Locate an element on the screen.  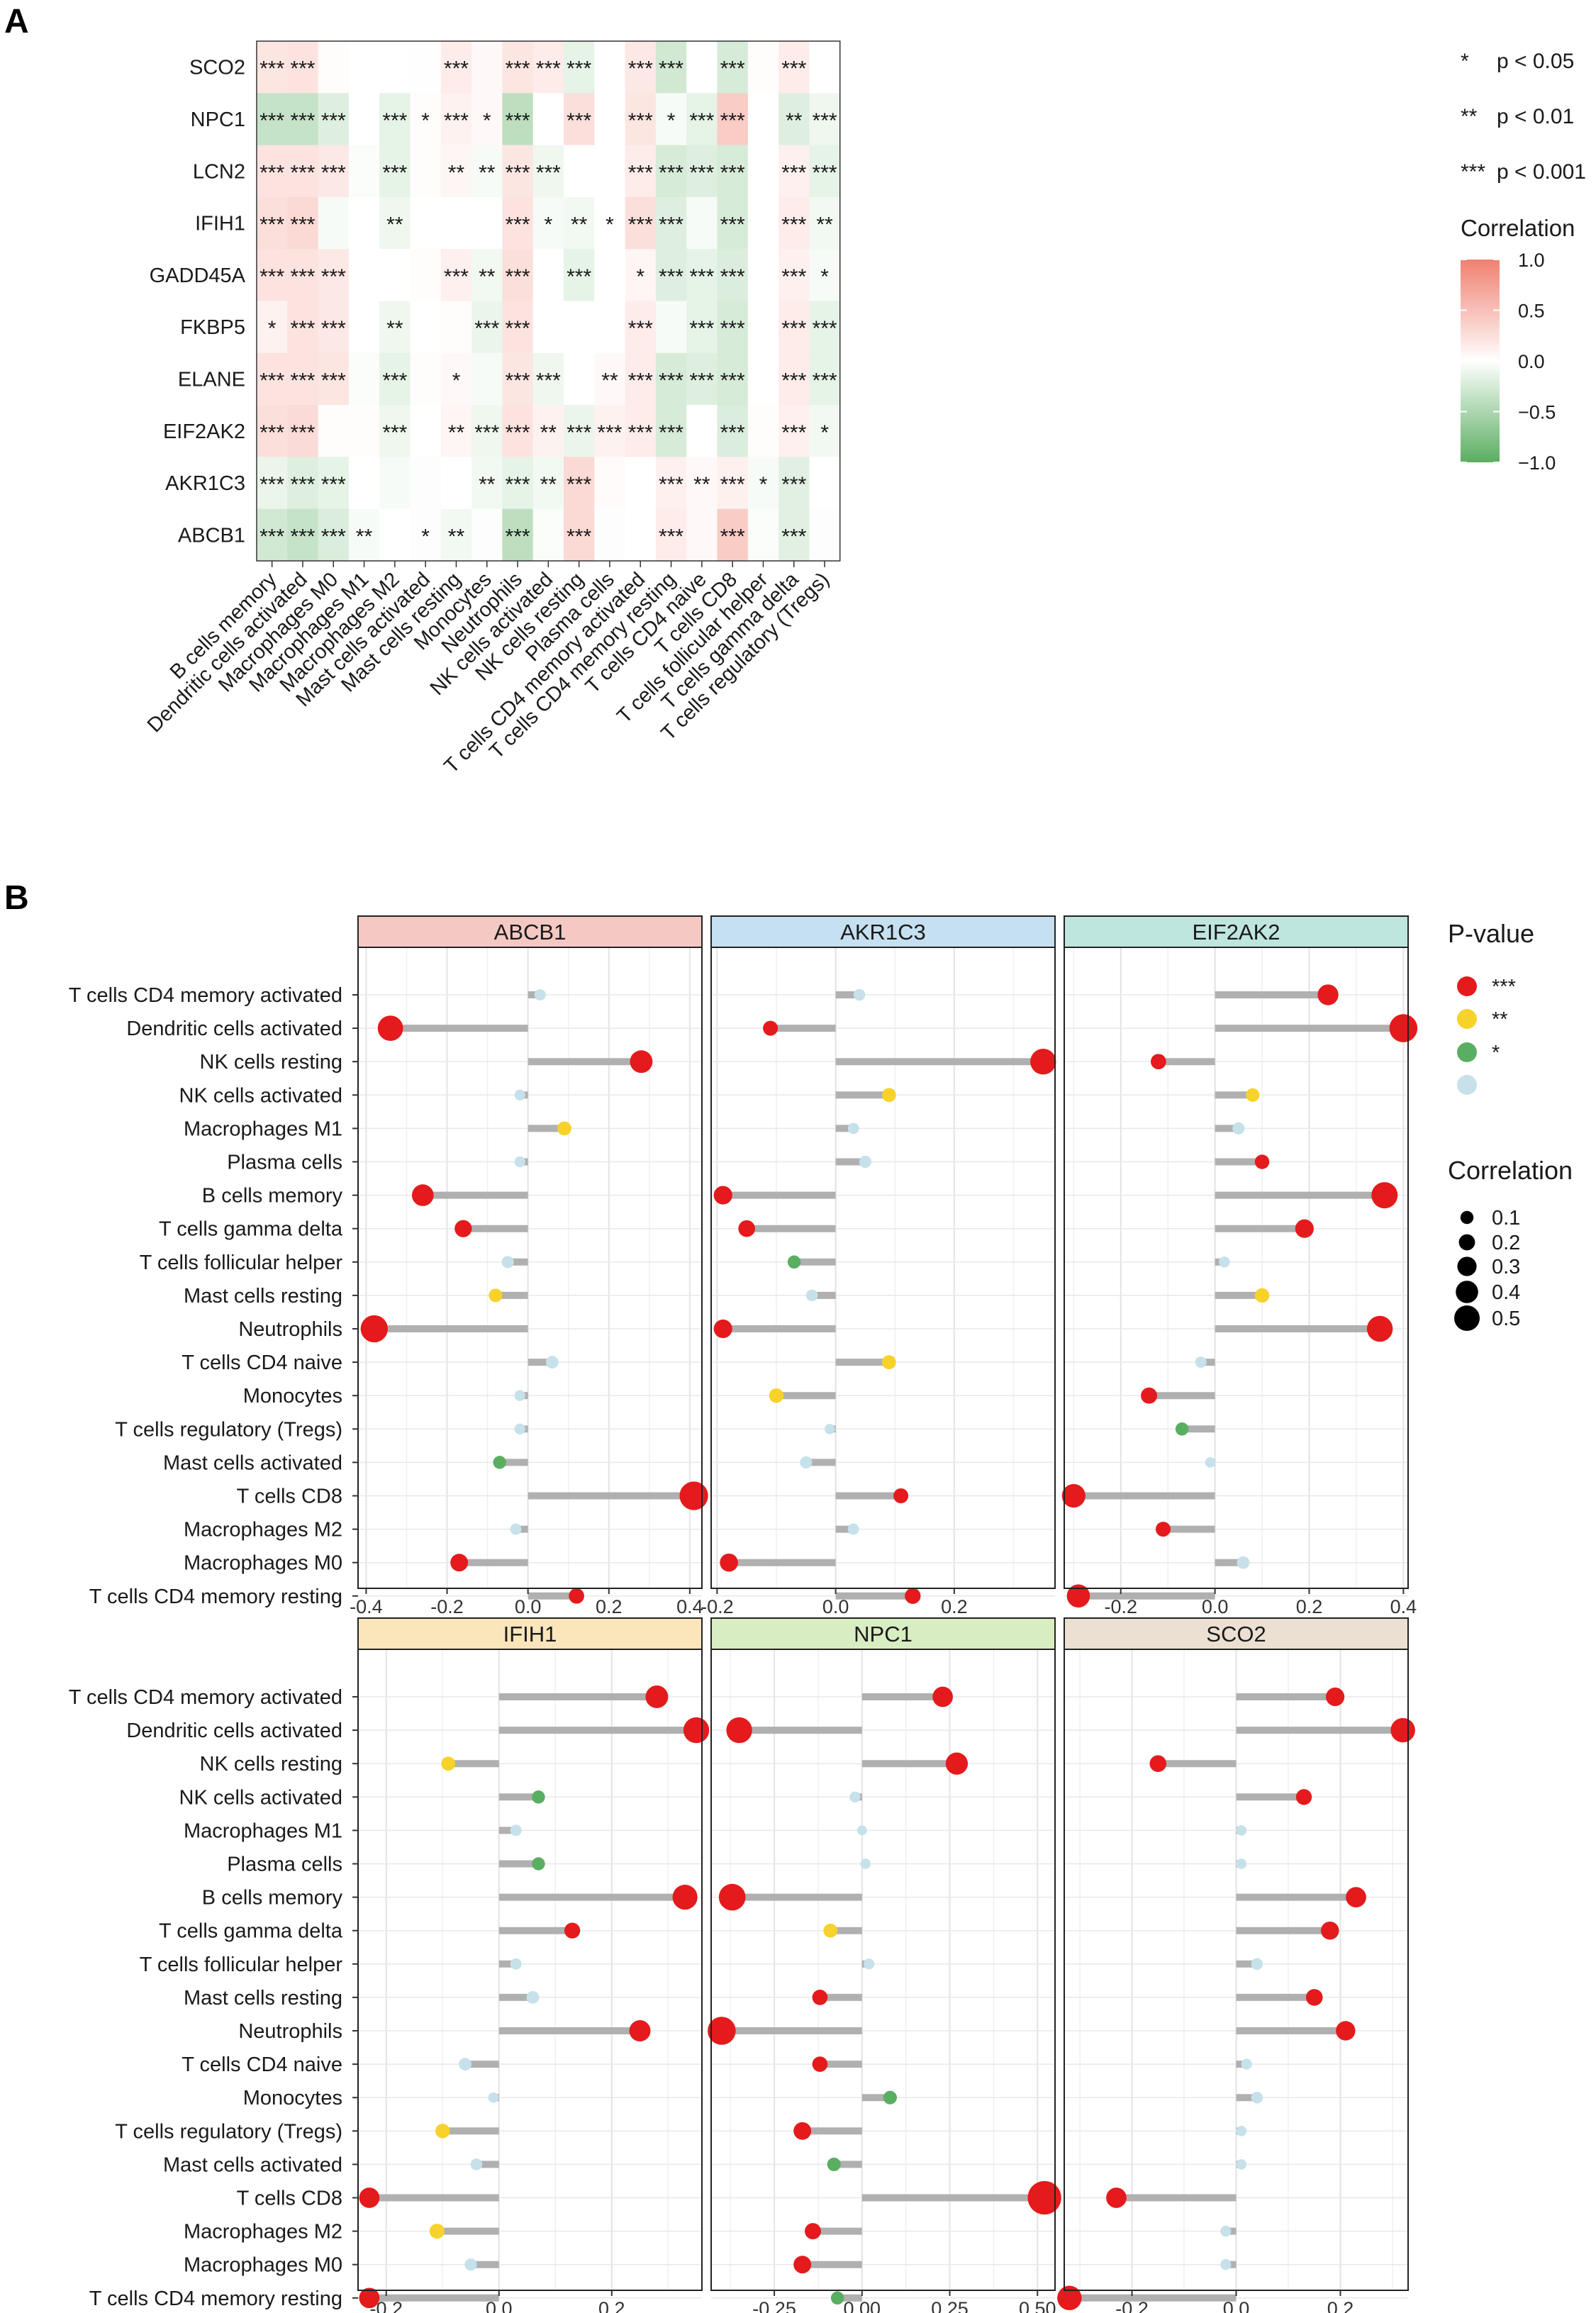
legend-pvalue-text: p < 0.001 is located at coordinates (1541, 172).